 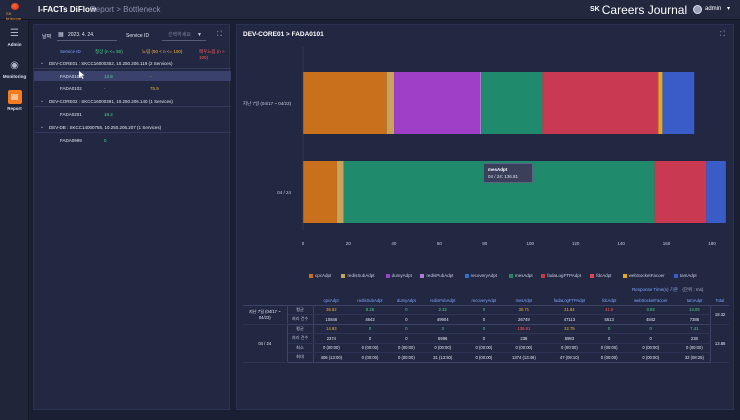 What do you see at coordinates (667, 290) in the screenshot?
I see `stats-caption: Response Time(s) 기준 (단위 : ms)` at bounding box center [667, 290].